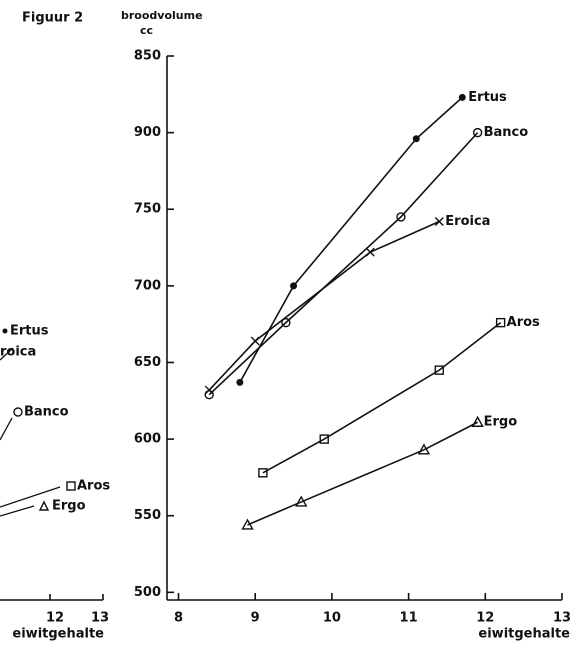 The height and width of the screenshot is (646, 572). I want to click on y-tick-label: 900, so click(147, 132).